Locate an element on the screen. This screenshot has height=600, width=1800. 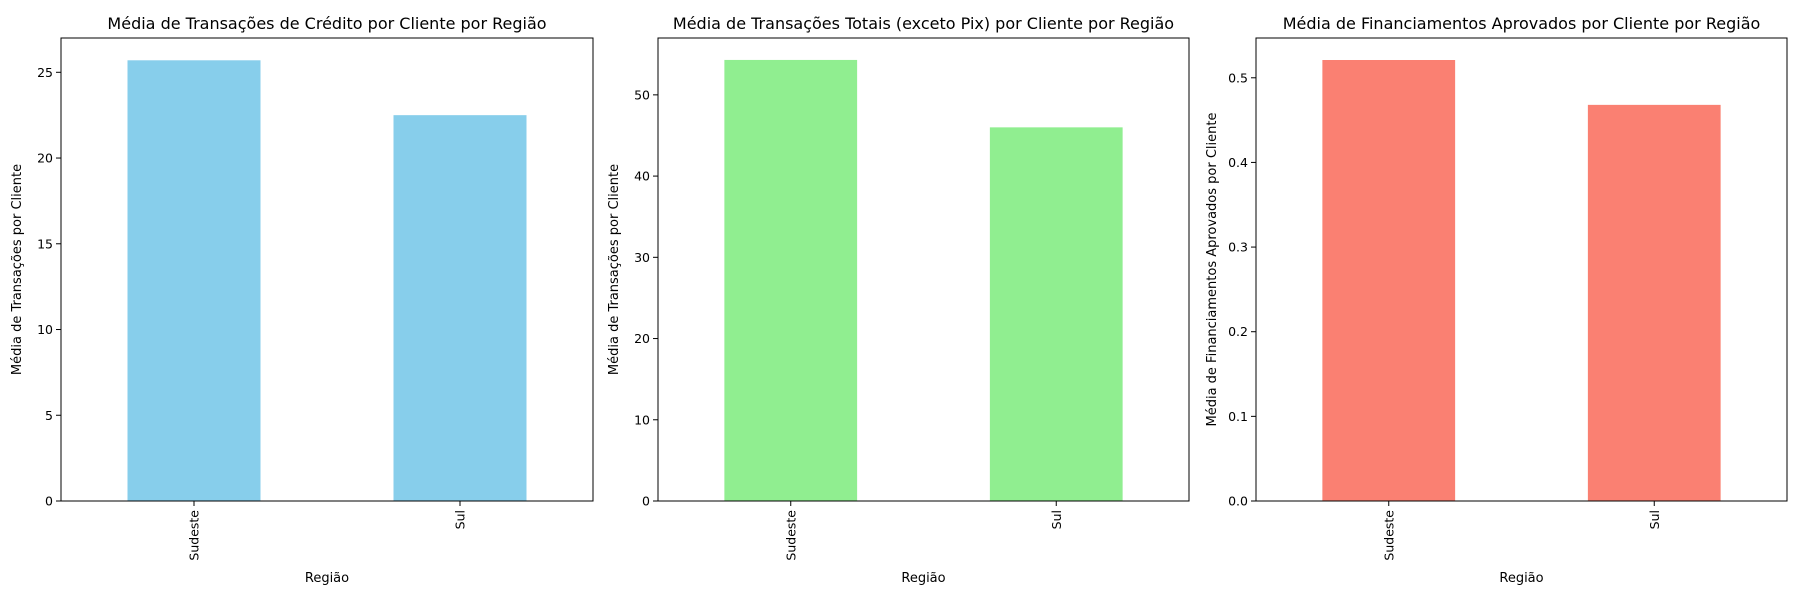
y-tick-label: 50 is located at coordinates (642, 94).